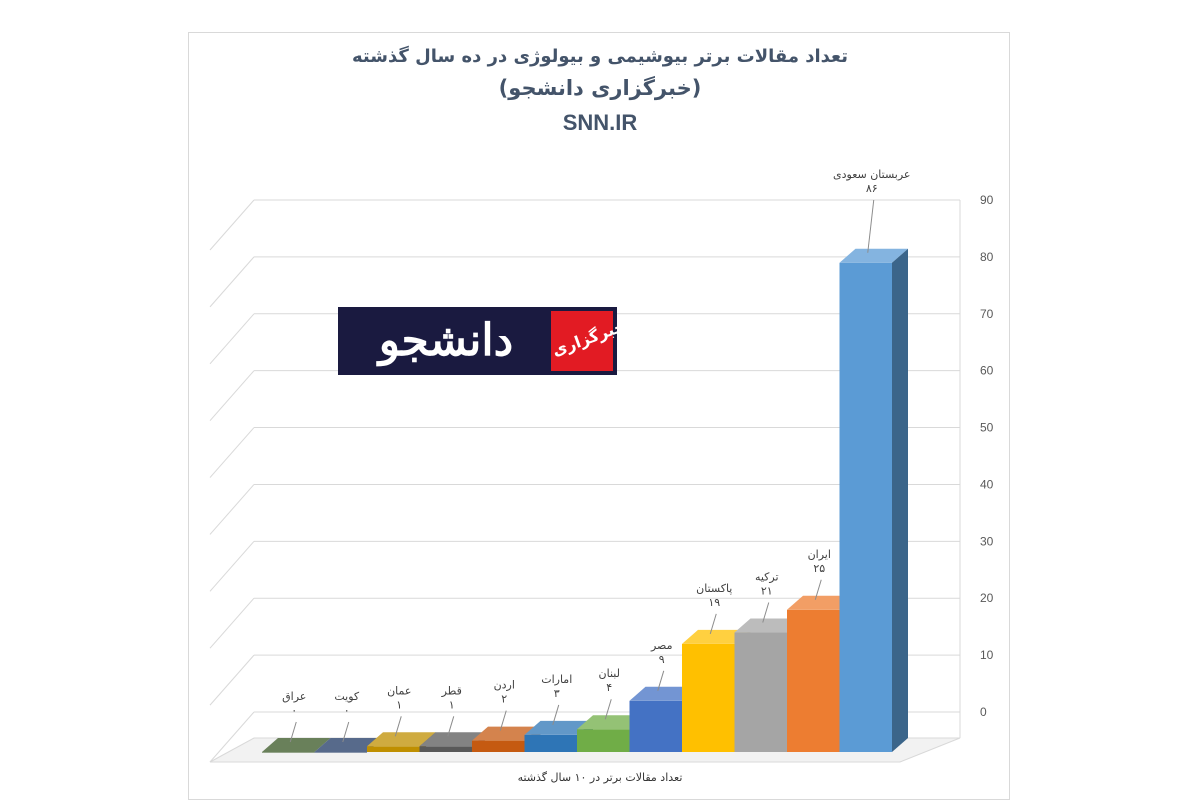 This screenshot has width=1200, height=800. I want to click on y-tick-label: 70, so click(987, 314).